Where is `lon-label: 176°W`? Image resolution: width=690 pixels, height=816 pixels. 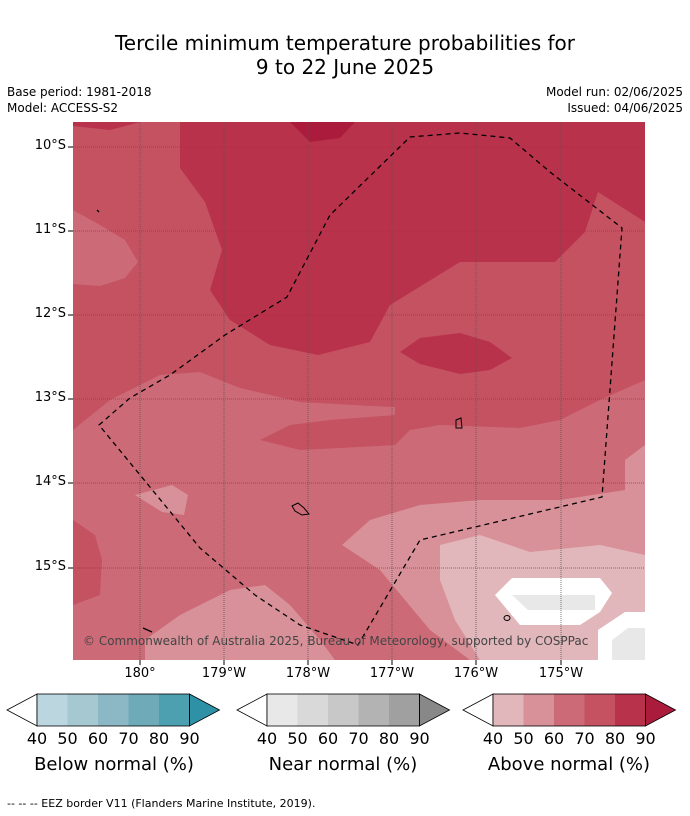 lon-label: 176°W is located at coordinates (476, 673).